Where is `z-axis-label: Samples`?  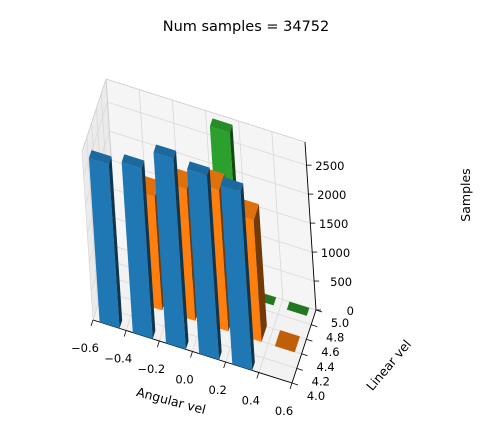 z-axis-label: Samples is located at coordinates (465, 194).